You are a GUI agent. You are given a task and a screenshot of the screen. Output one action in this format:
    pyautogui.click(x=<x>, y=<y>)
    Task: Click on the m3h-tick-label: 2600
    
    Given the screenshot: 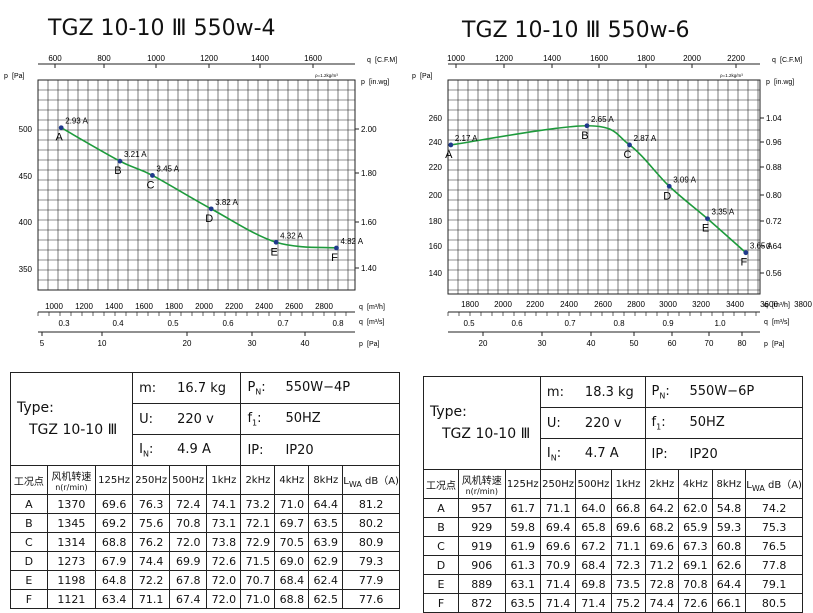 What is the action you would take?
    pyautogui.click(x=603, y=304)
    